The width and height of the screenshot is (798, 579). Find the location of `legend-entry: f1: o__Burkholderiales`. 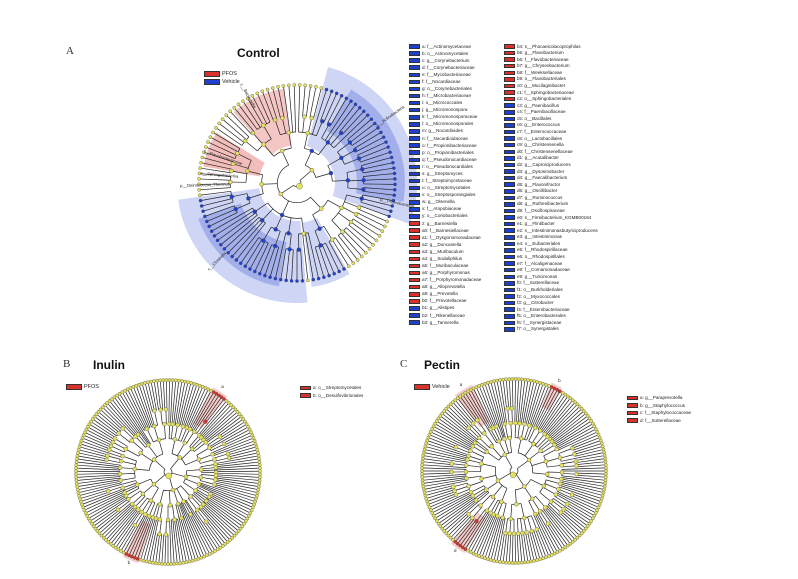

legend-entry: f1: o__Burkholderiales is located at coordinates (533, 290).